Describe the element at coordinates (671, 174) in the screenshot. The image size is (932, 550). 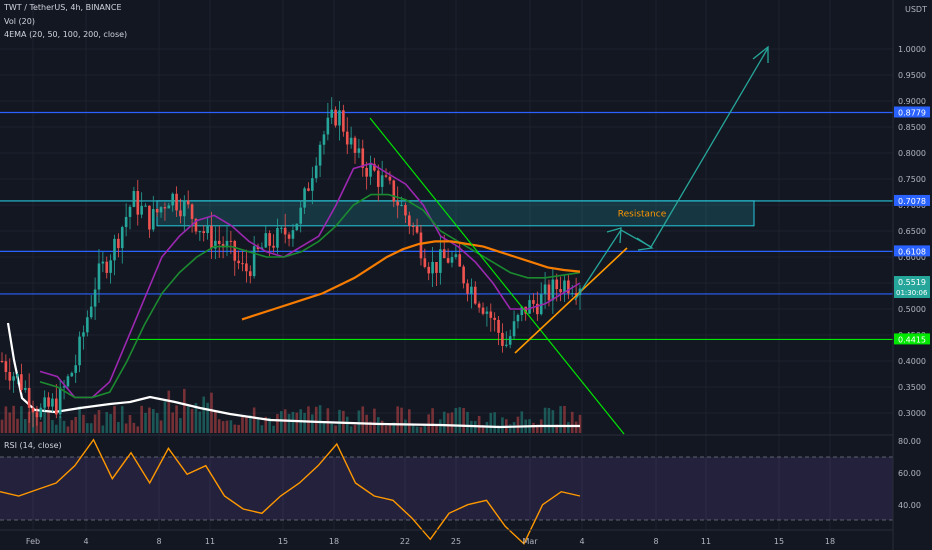
I see `projection-path` at that location.